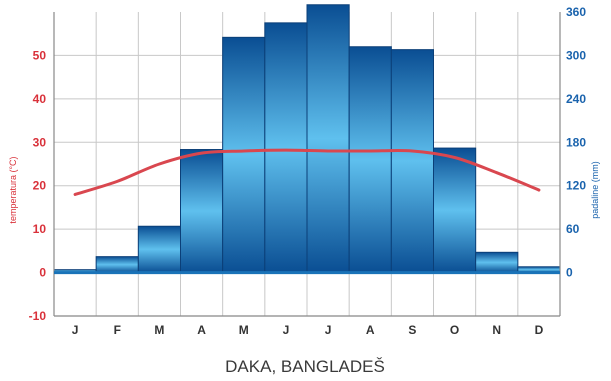 The image size is (611, 381). Describe the element at coordinates (454, 330) in the screenshot. I see `x-tick-label: O` at that location.